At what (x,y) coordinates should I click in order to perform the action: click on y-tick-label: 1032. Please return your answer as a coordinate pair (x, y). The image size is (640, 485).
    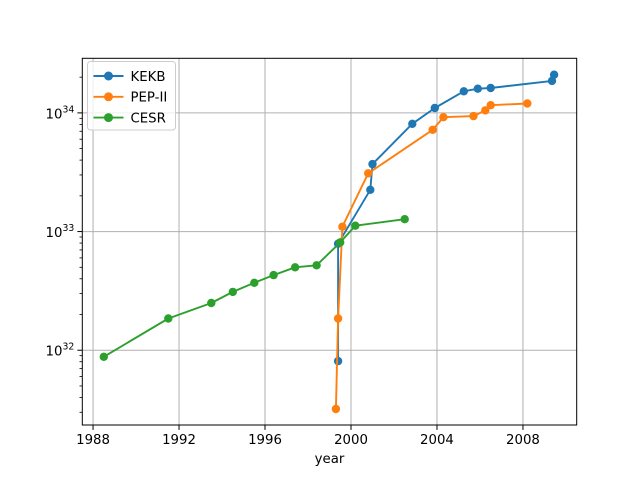
    Looking at the image, I should click on (60, 351).